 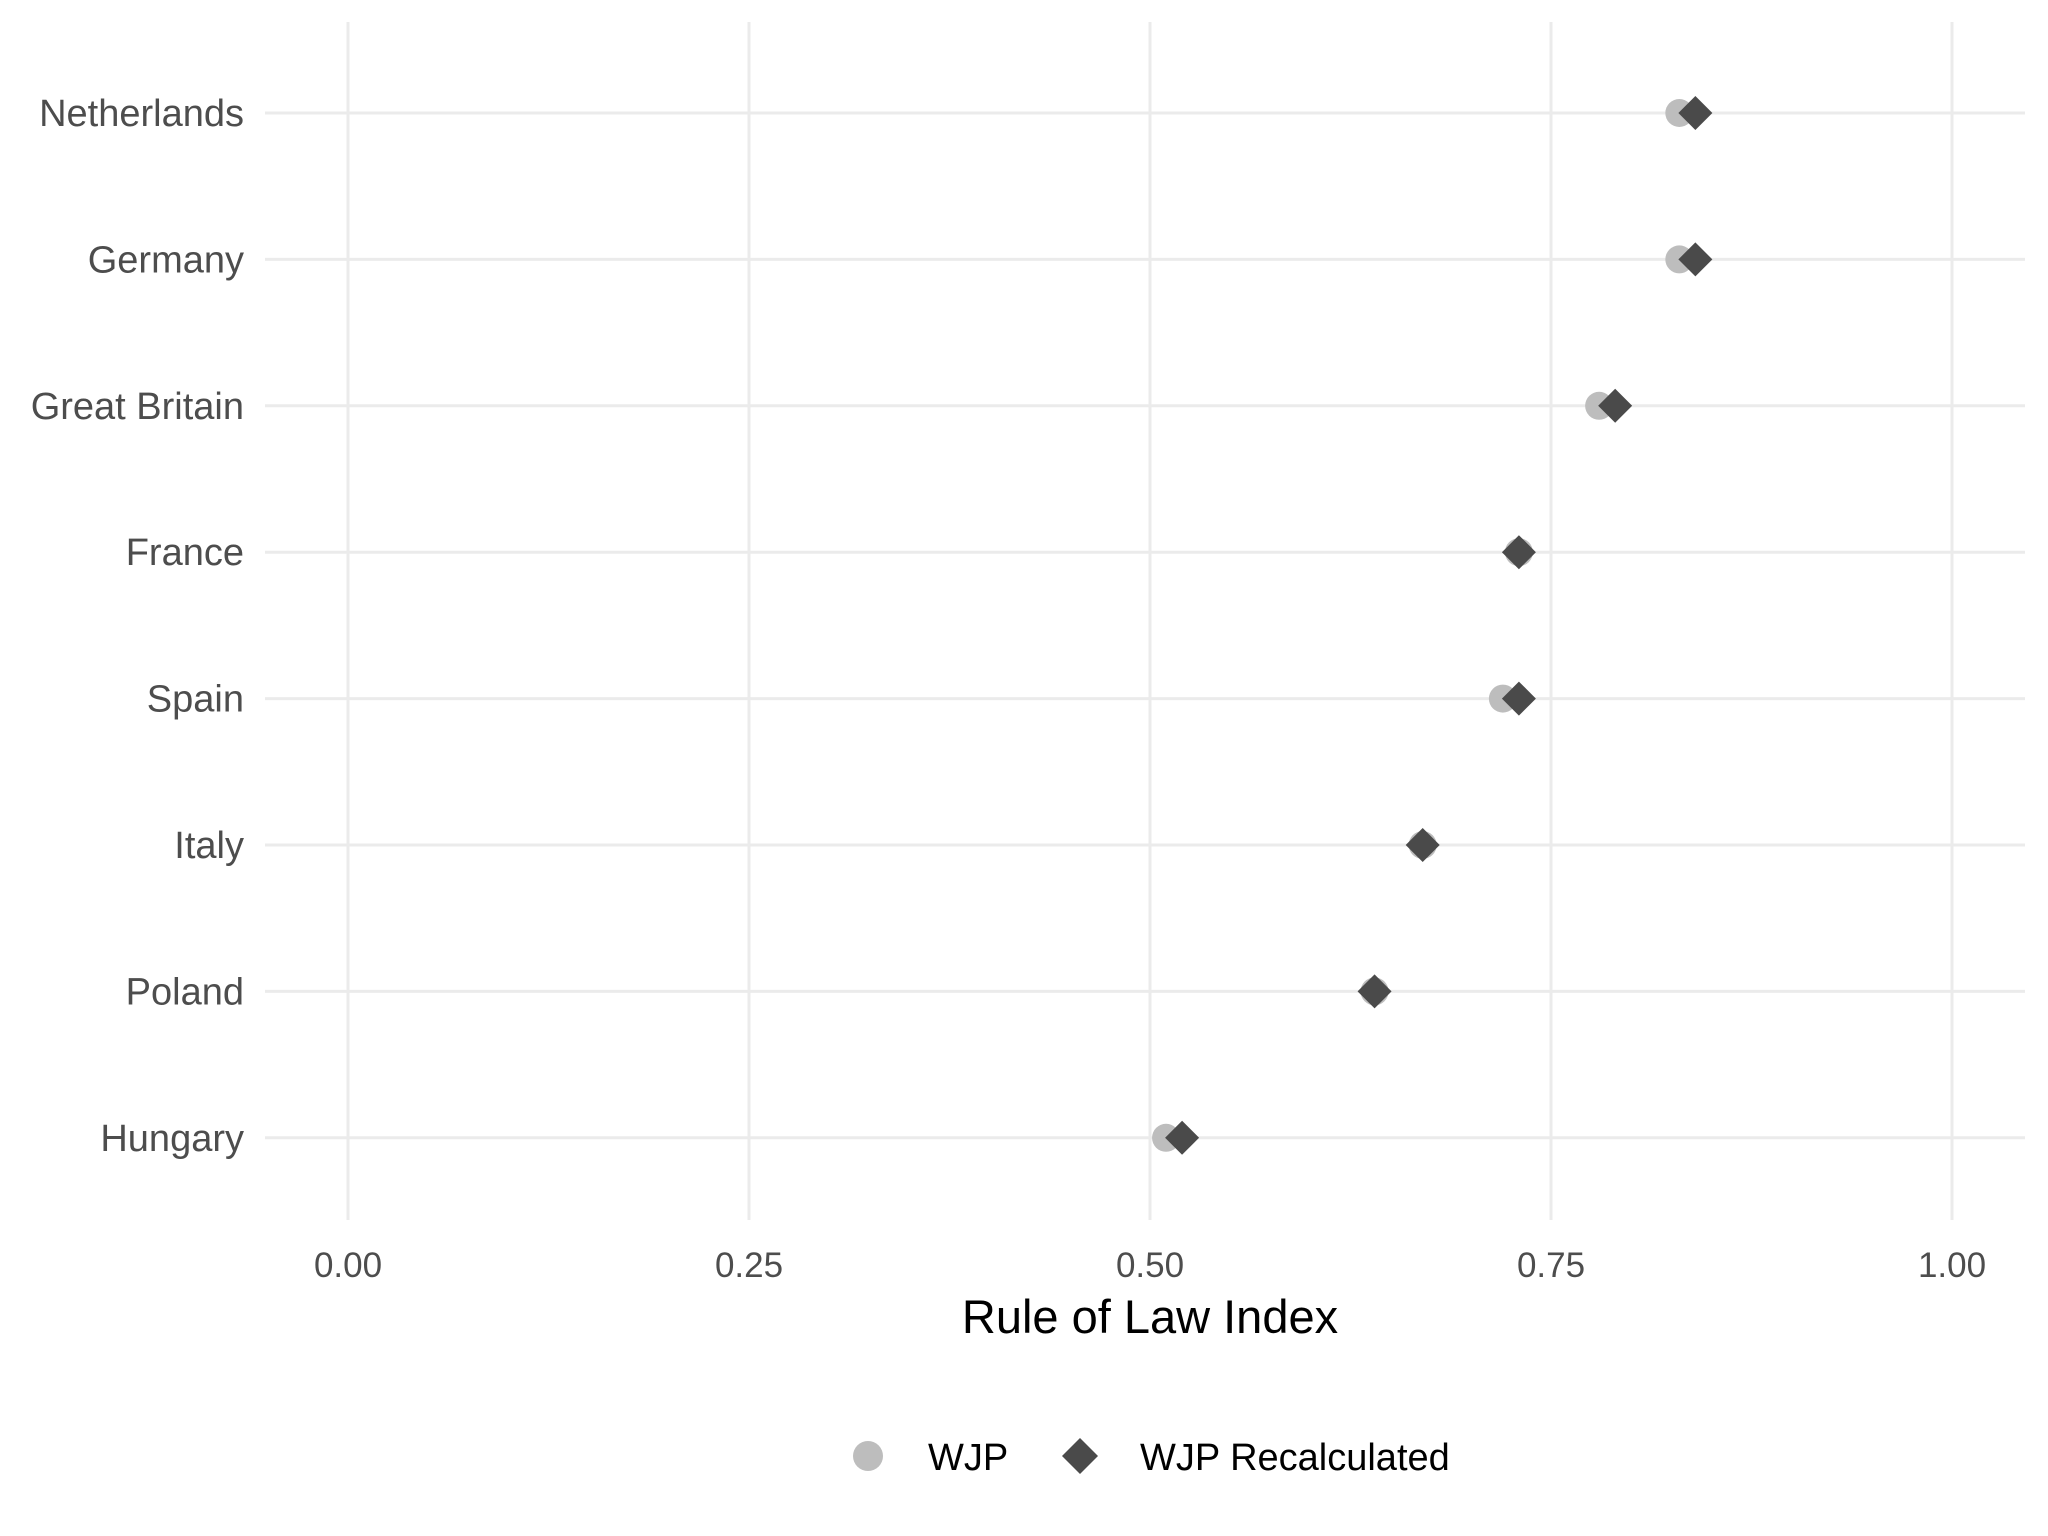 I want to click on legend-label-wjp: WJP, so click(x=968, y=1458).